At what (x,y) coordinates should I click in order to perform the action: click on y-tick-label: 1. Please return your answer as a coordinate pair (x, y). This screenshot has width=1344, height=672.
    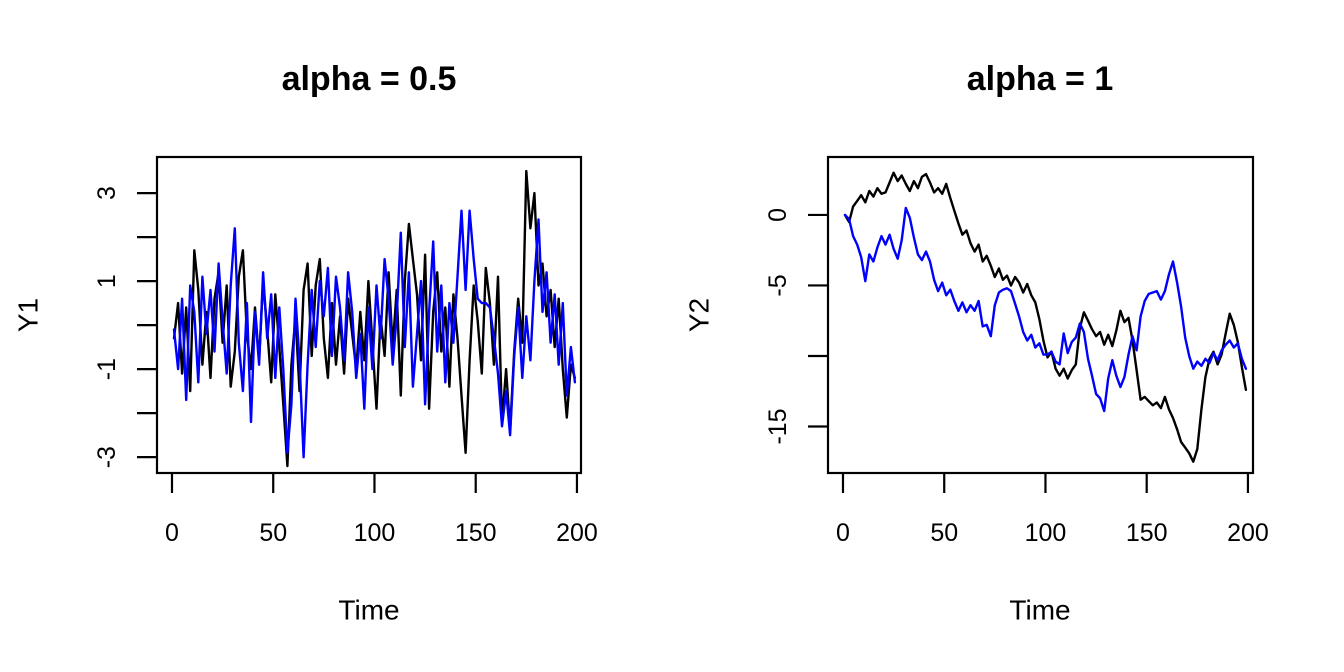
    Looking at the image, I should click on (107, 281).